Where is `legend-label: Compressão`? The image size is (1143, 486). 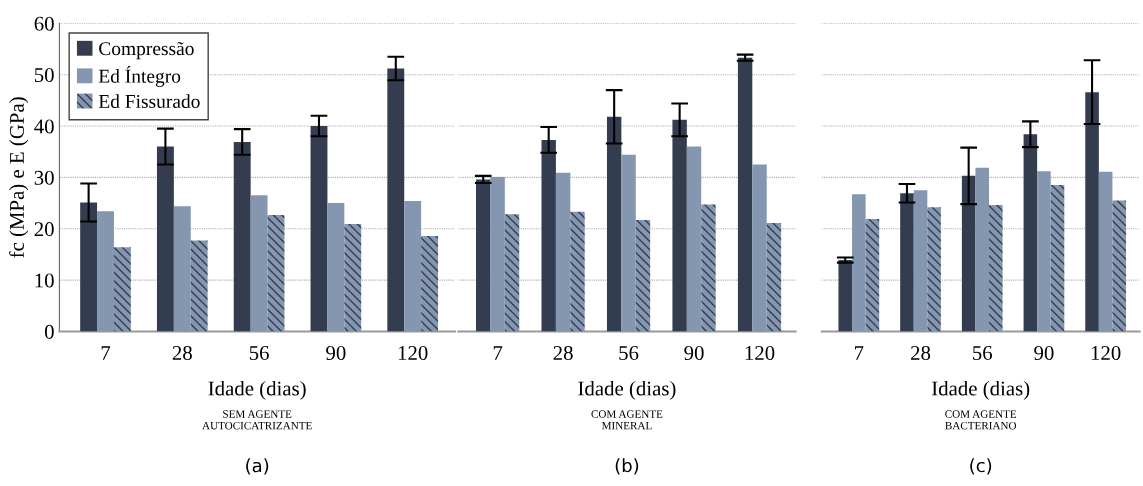 legend-label: Compressão is located at coordinates (146, 50).